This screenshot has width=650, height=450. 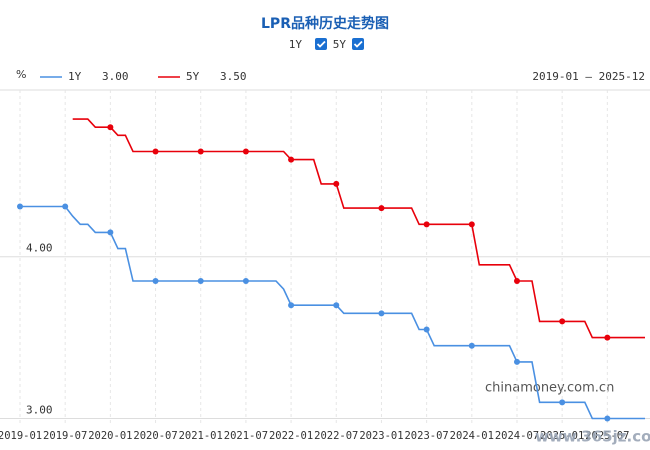 What do you see at coordinates (39, 248) in the screenshot?
I see `y-tick-label: 4.00` at bounding box center [39, 248].